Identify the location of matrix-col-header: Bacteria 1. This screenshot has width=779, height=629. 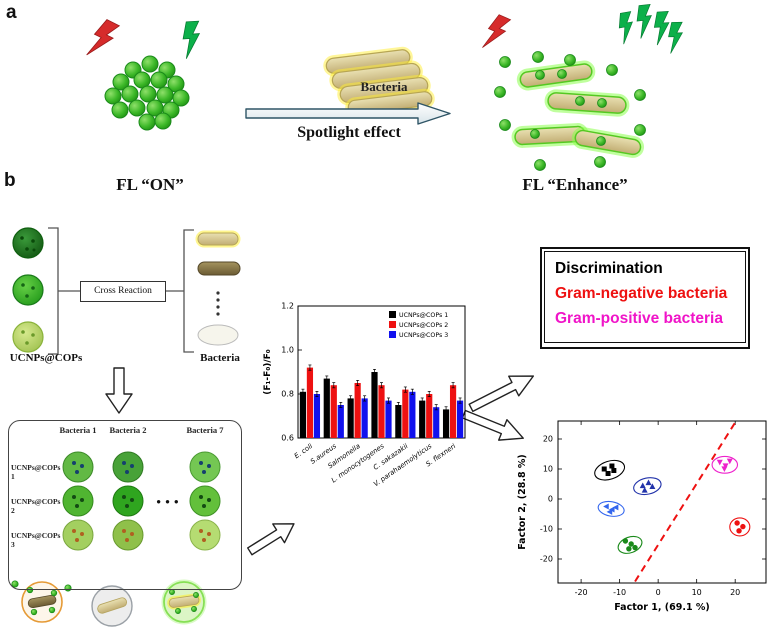
(78, 430).